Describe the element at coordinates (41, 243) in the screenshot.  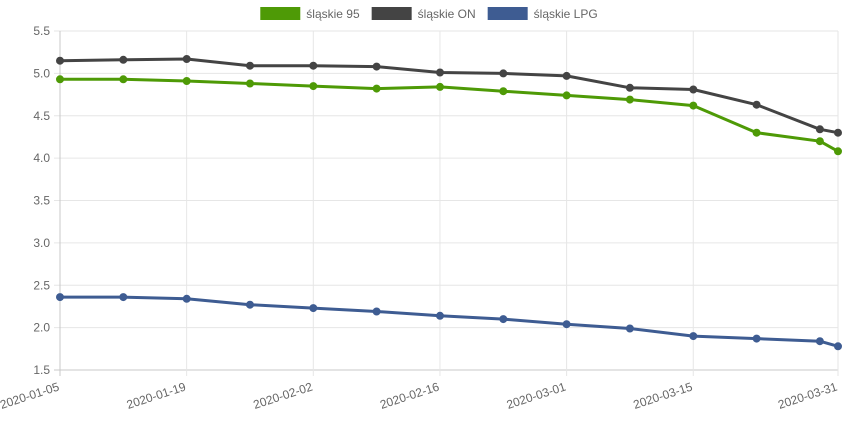
I see `y-tick-label: 3.0` at that location.